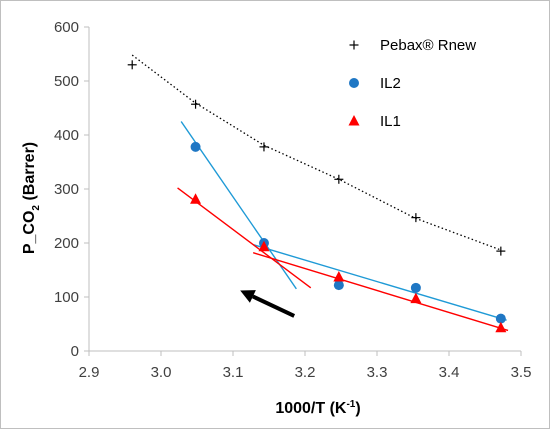 The height and width of the screenshot is (429, 550). Describe the element at coordinates (449, 372) in the screenshot. I see `x-tick-label: 3.4` at that location.